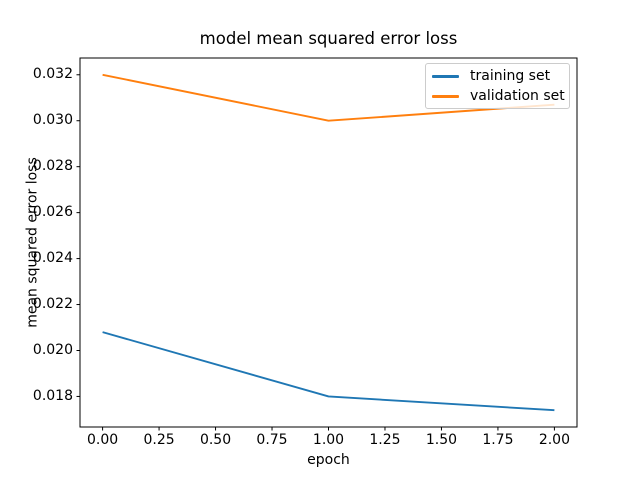 The image size is (640, 480). What do you see at coordinates (498, 440) in the screenshot?
I see `x-tick-label: 1.75` at bounding box center [498, 440].